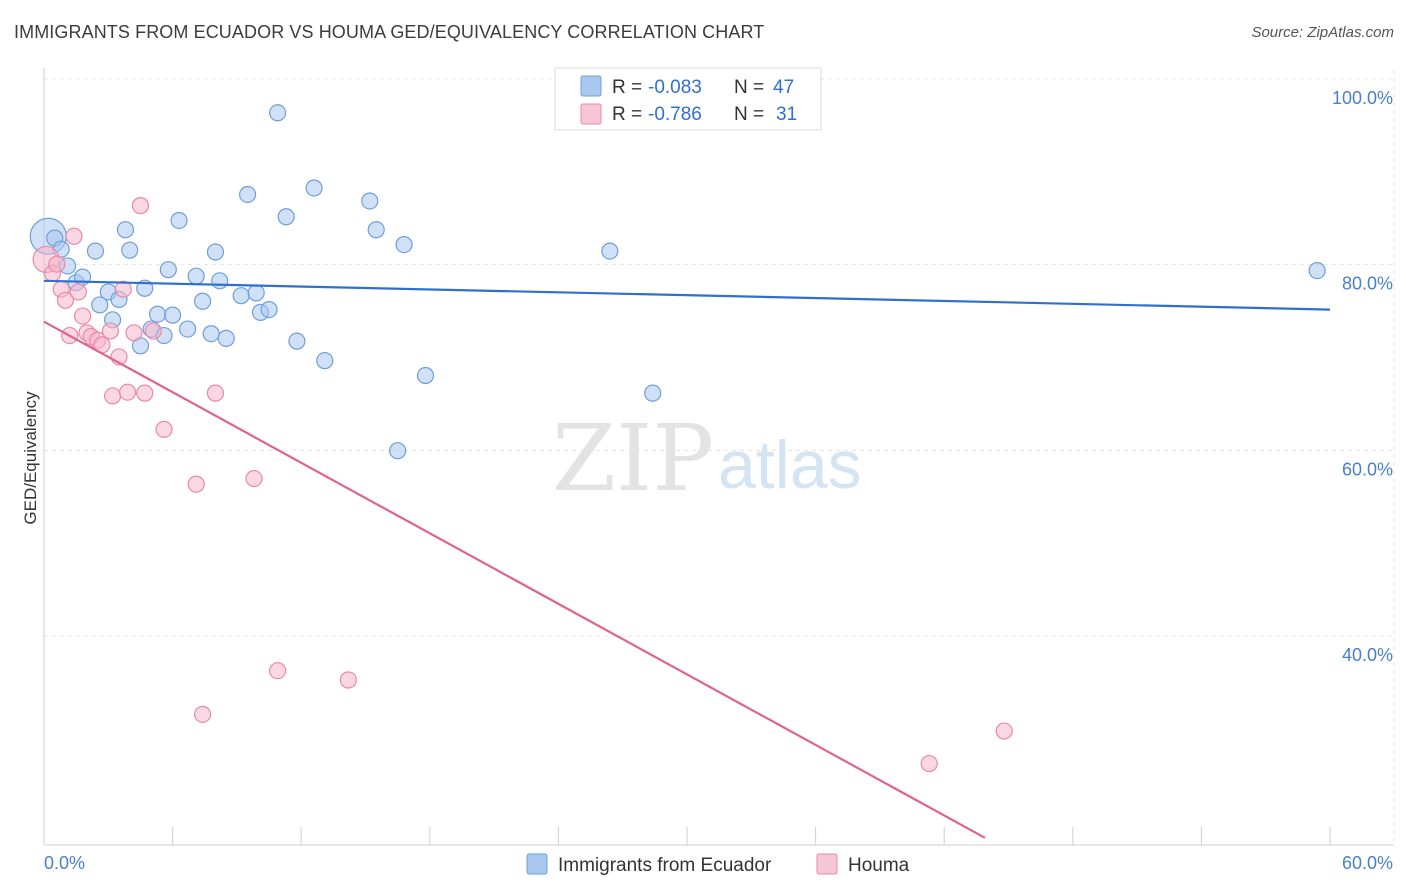 The height and width of the screenshot is (892, 1406). I want to click on legend-n-value-1: 47, so click(783, 87).